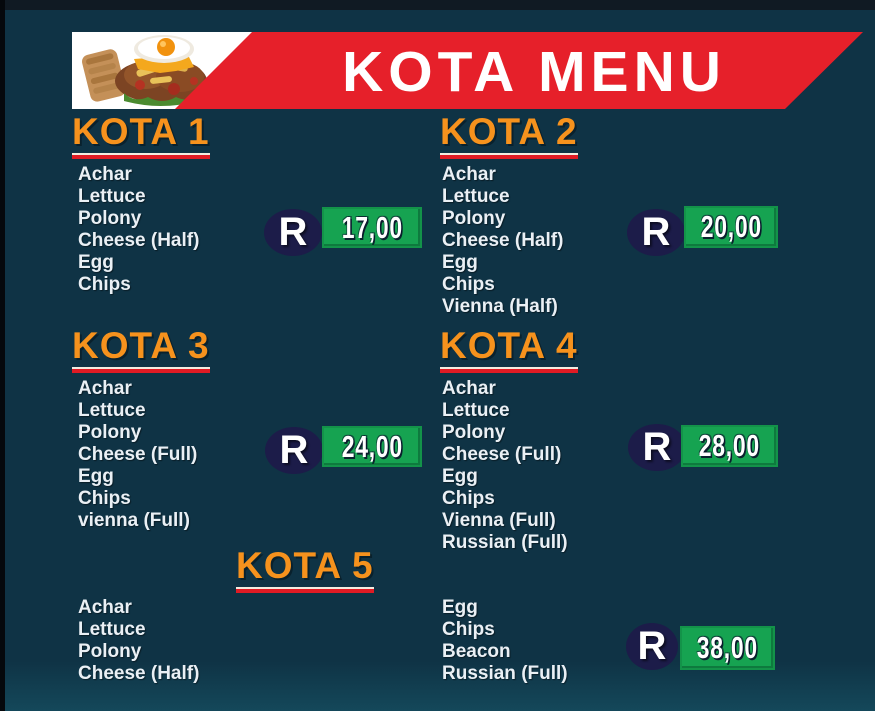  I want to click on menu-item: Vienna (Full), so click(499, 520).